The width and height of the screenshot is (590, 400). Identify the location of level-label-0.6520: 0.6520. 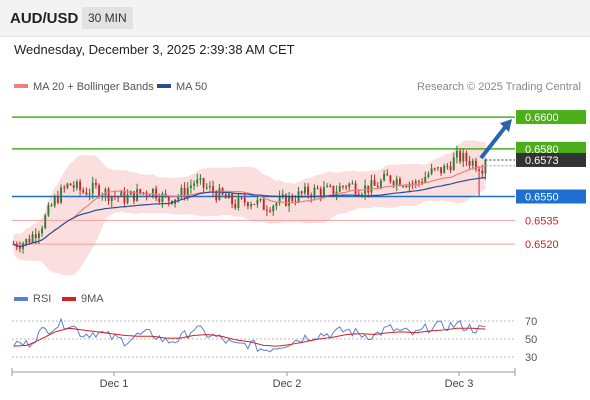
(542, 245).